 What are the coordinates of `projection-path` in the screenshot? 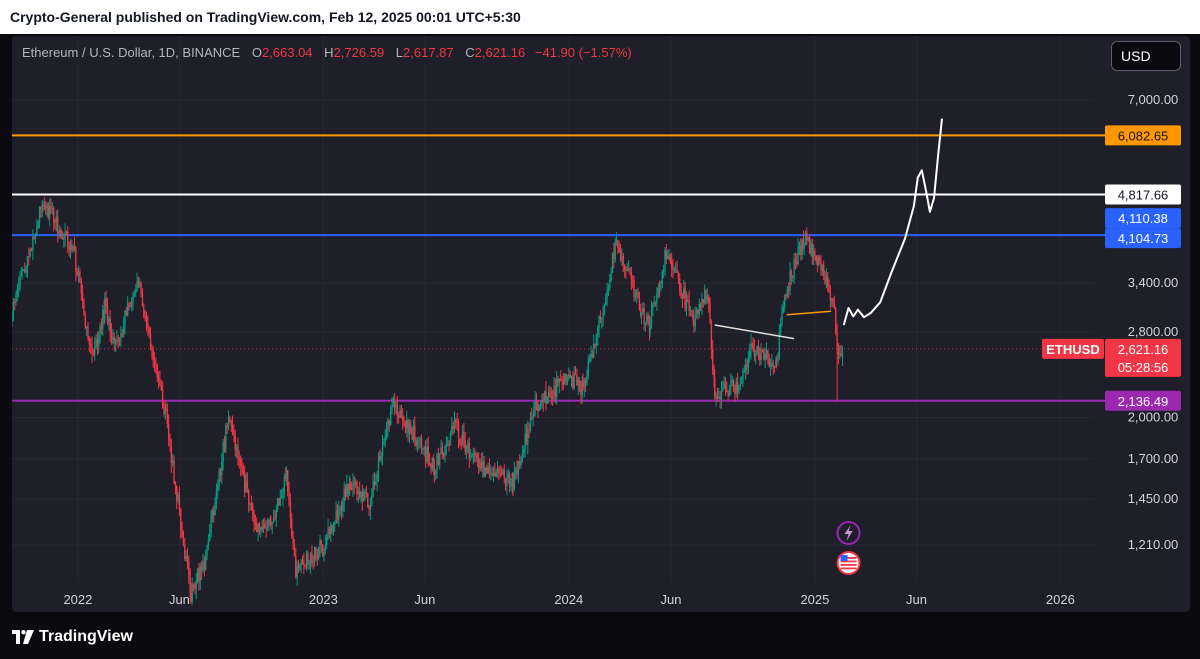 It's located at (892, 222).